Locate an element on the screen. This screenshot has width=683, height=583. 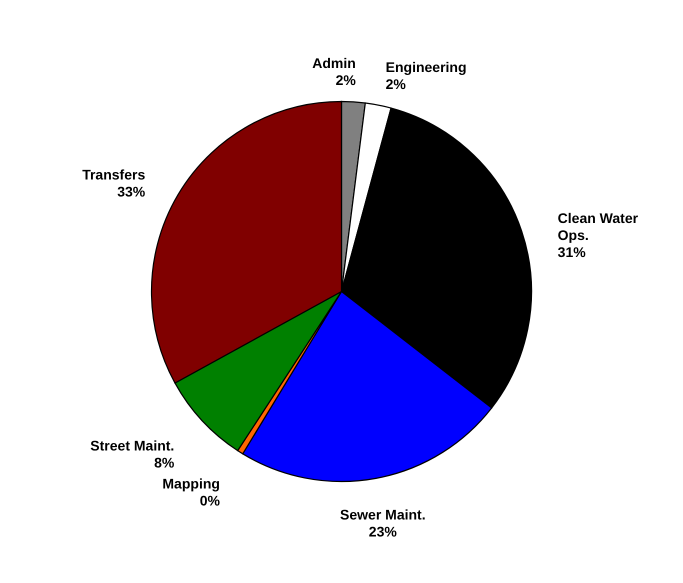
slice-label: Admin is located at coordinates (334, 62).